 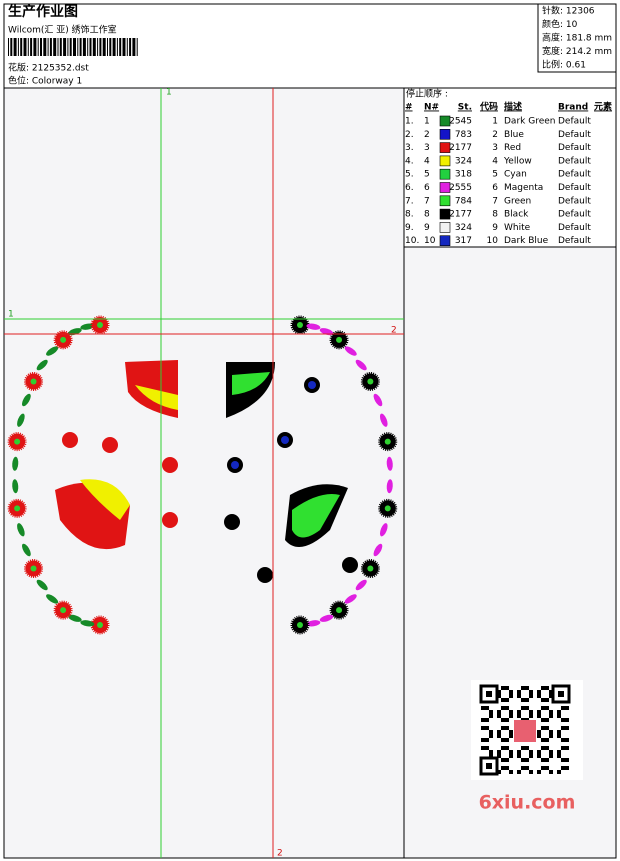 I want to click on column-header: 描述, so click(x=513, y=107).